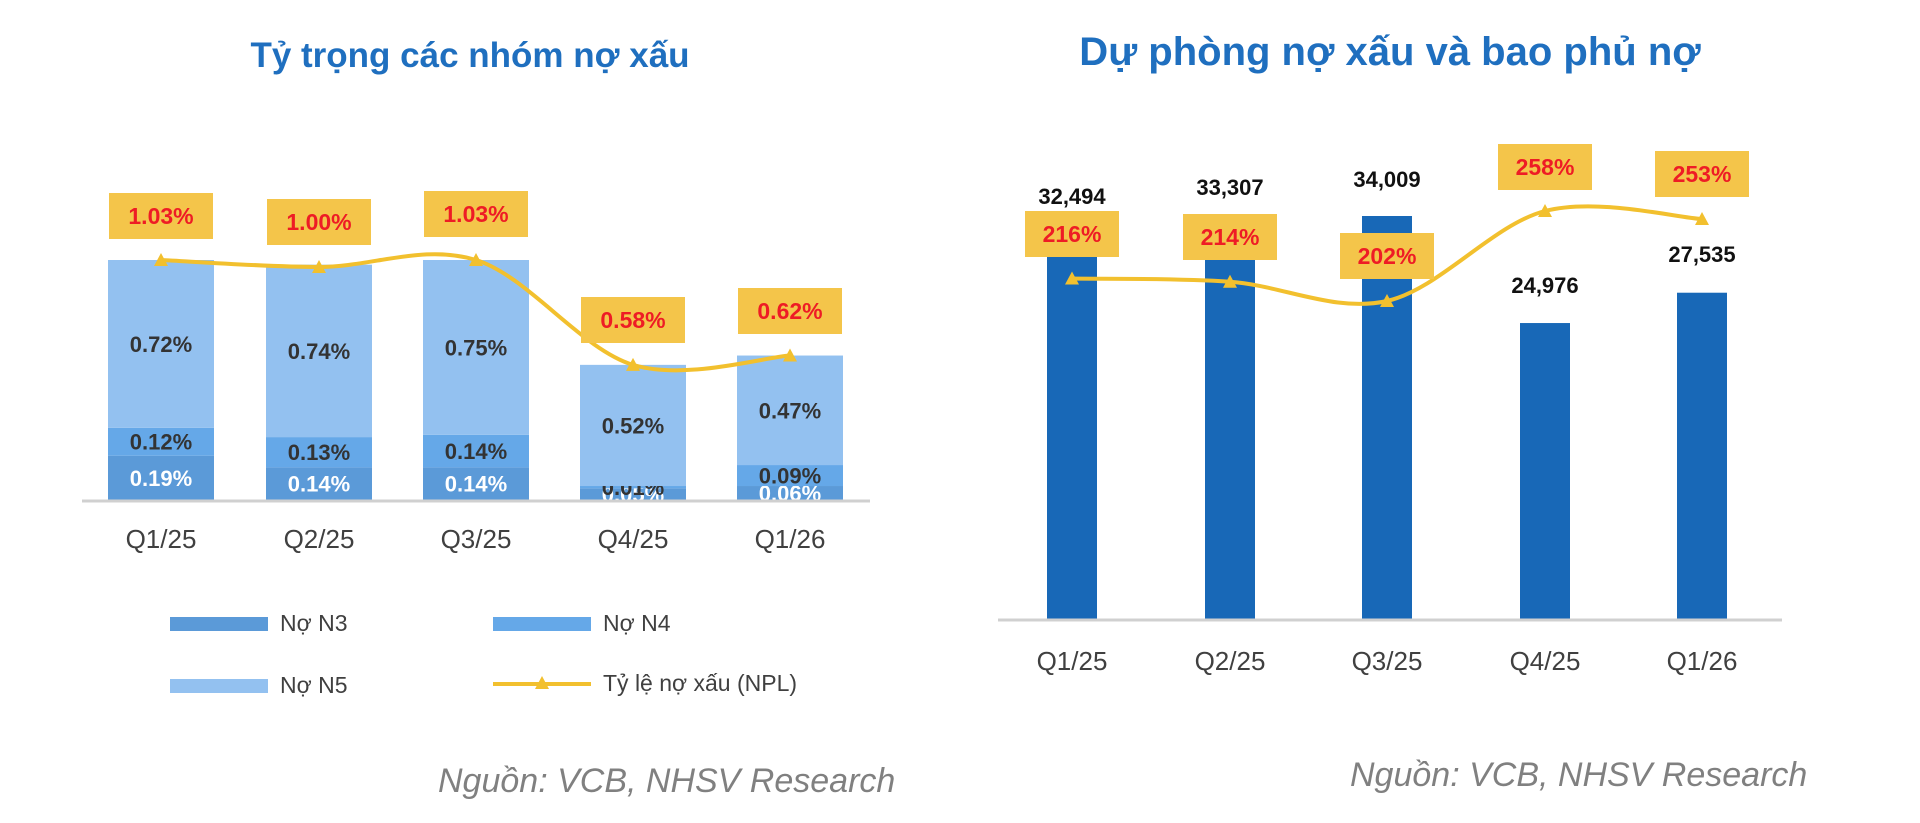 The width and height of the screenshot is (1920, 823). I want to click on bar-segment-n3-Q2/25, so click(319, 483).